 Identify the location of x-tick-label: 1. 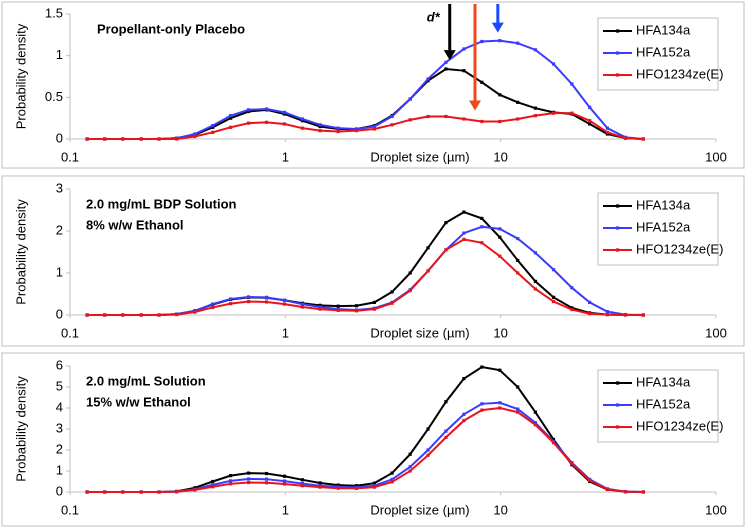
(285, 156).